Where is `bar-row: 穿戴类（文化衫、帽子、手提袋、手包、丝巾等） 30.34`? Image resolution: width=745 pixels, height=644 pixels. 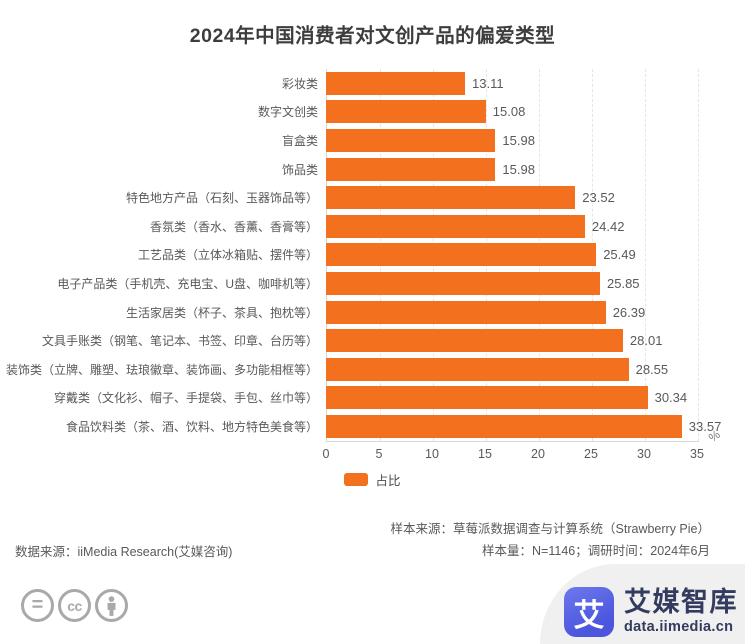 bar-row: 穿戴类（文化衫、帽子、手提袋、手包、丝巾等） 30.34 is located at coordinates (372, 398).